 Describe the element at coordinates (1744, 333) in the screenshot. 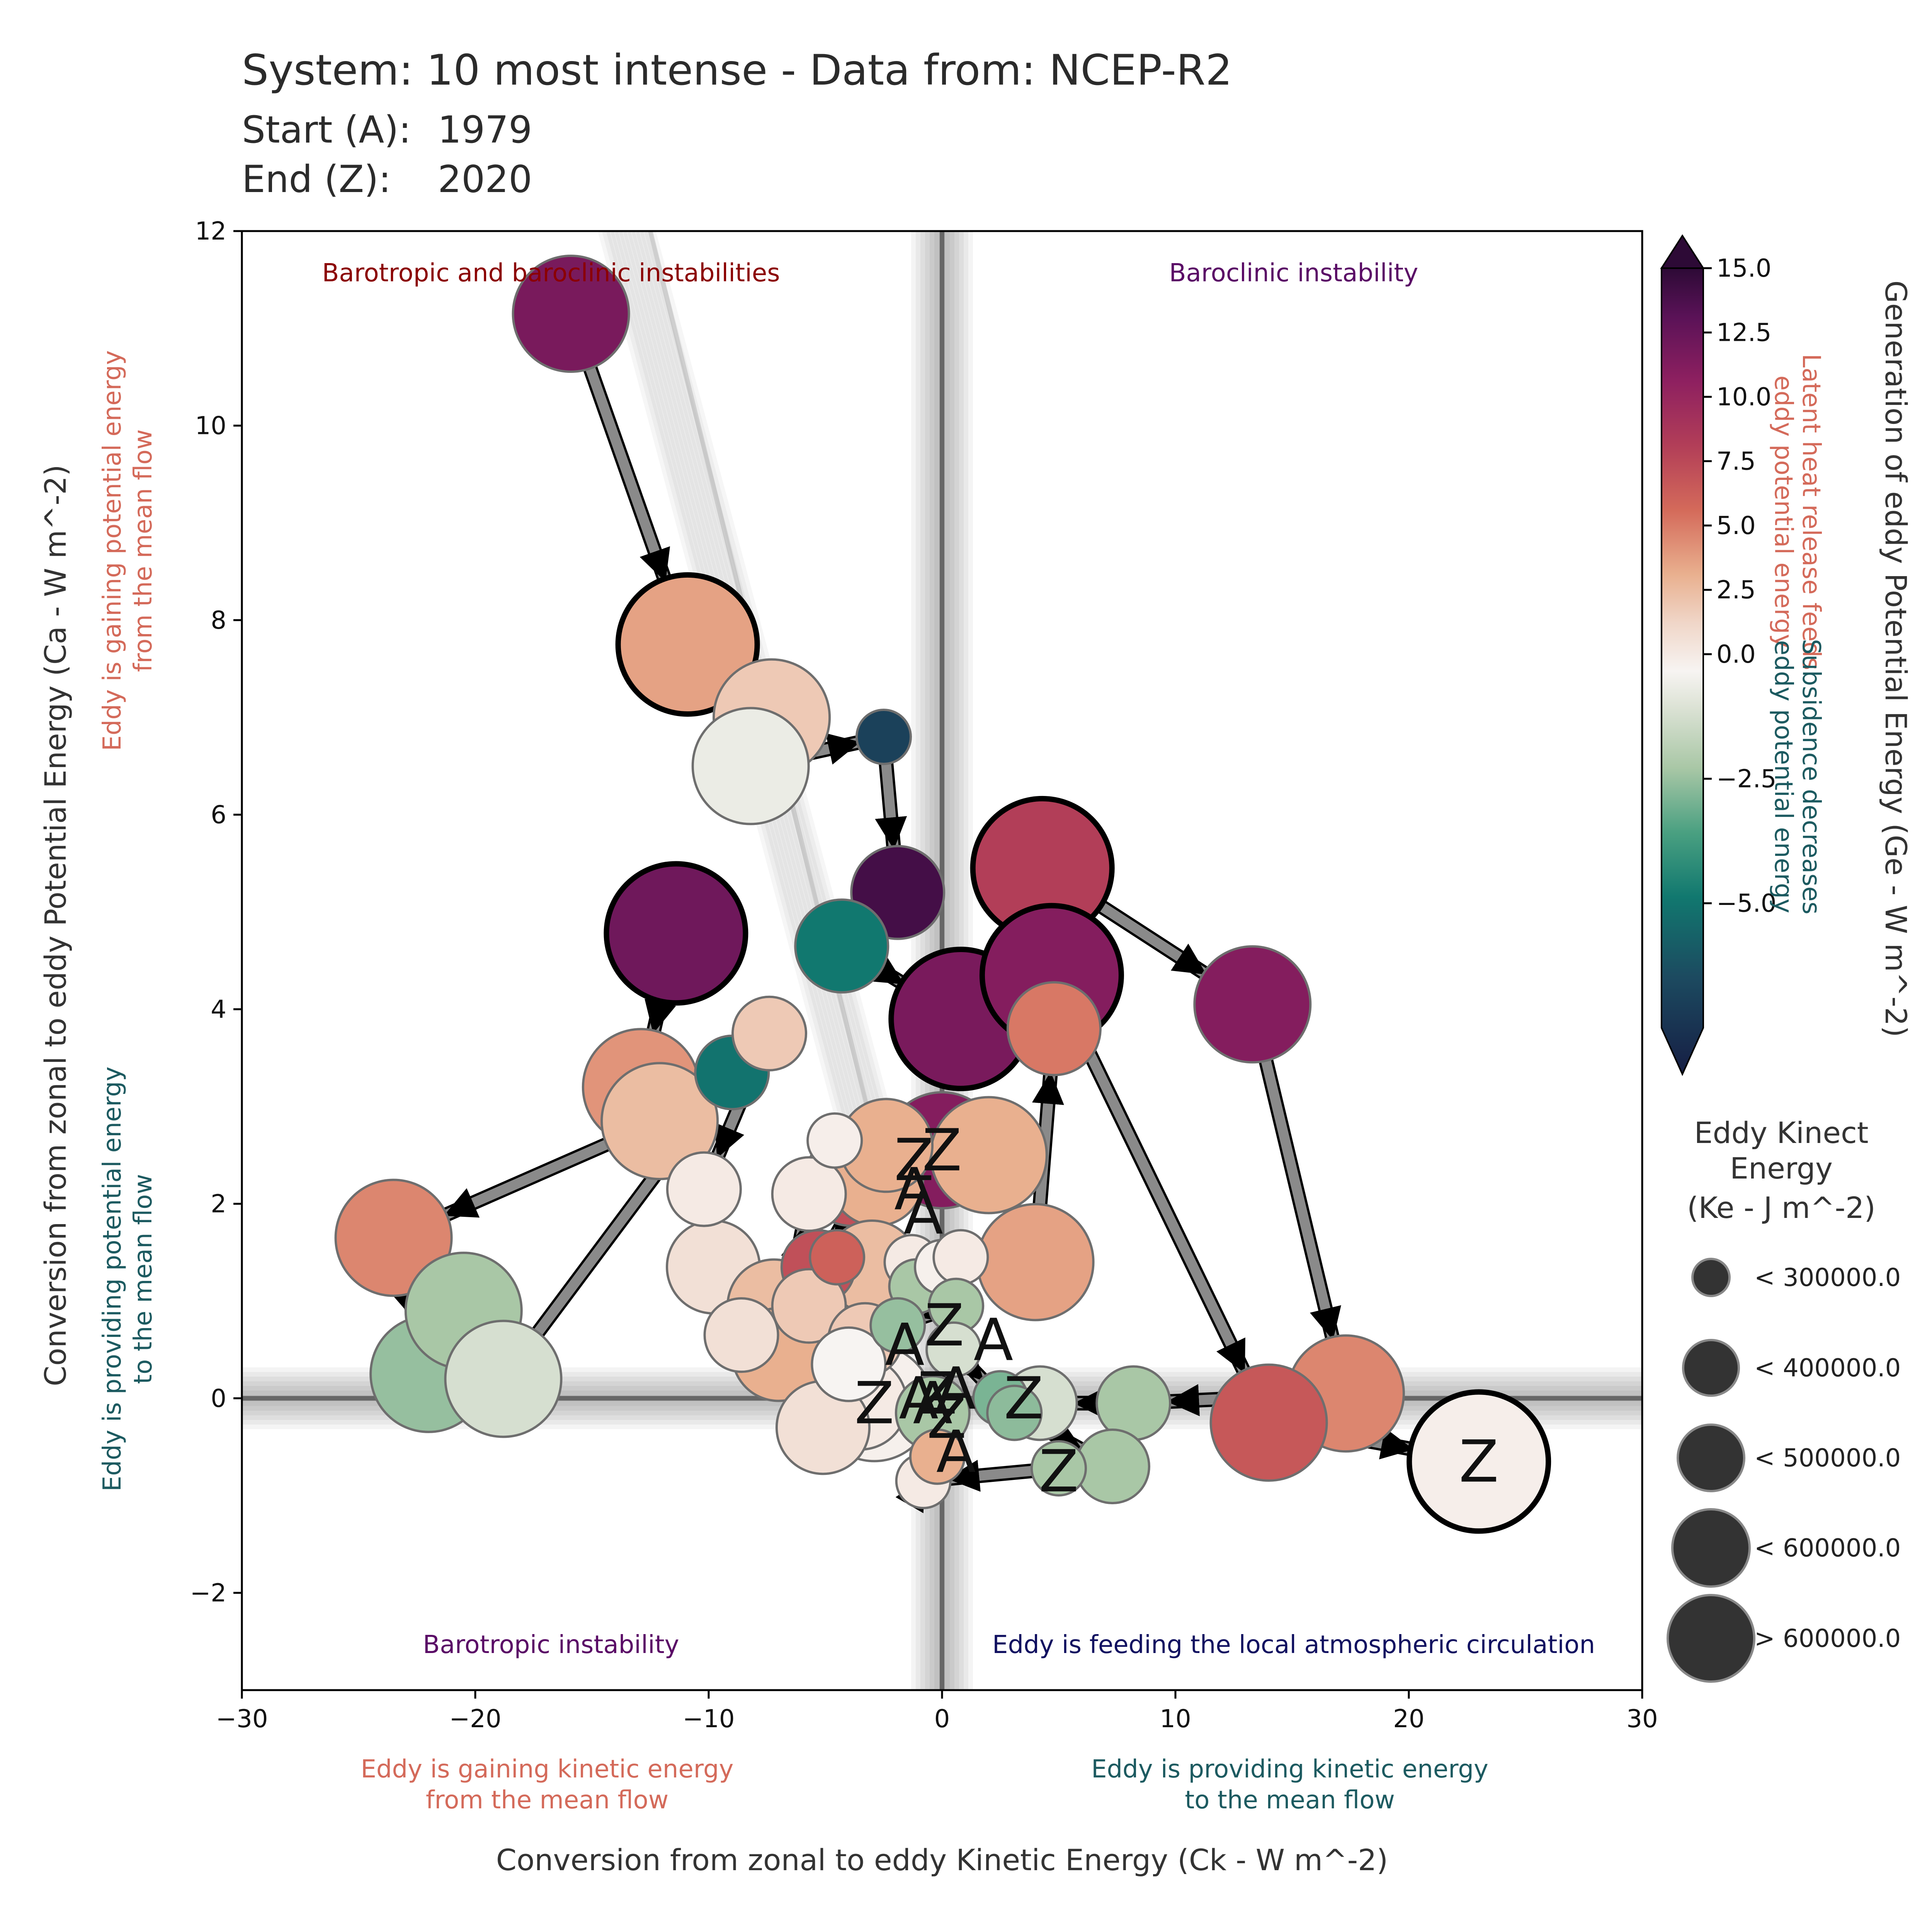

I see `colorbar-tick-label: 12.5` at that location.